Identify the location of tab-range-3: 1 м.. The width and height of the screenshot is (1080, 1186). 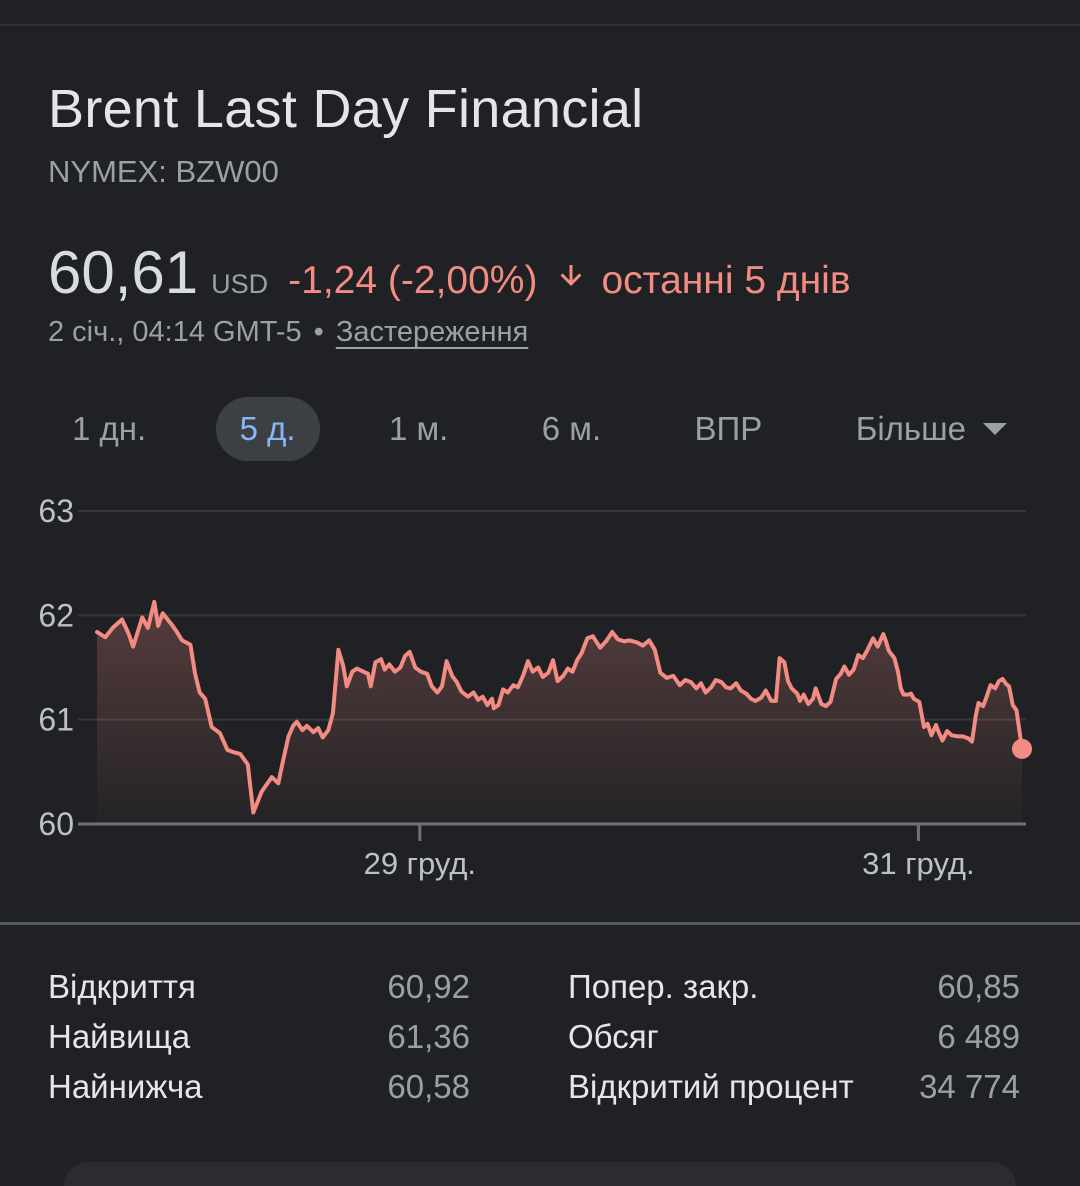
(418, 429).